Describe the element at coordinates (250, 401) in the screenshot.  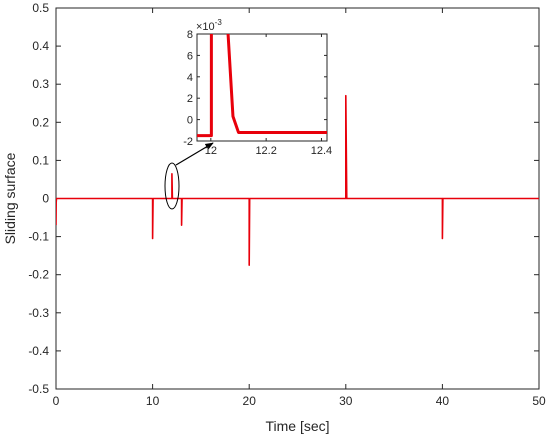
I see `x-tick-label: 20` at that location.